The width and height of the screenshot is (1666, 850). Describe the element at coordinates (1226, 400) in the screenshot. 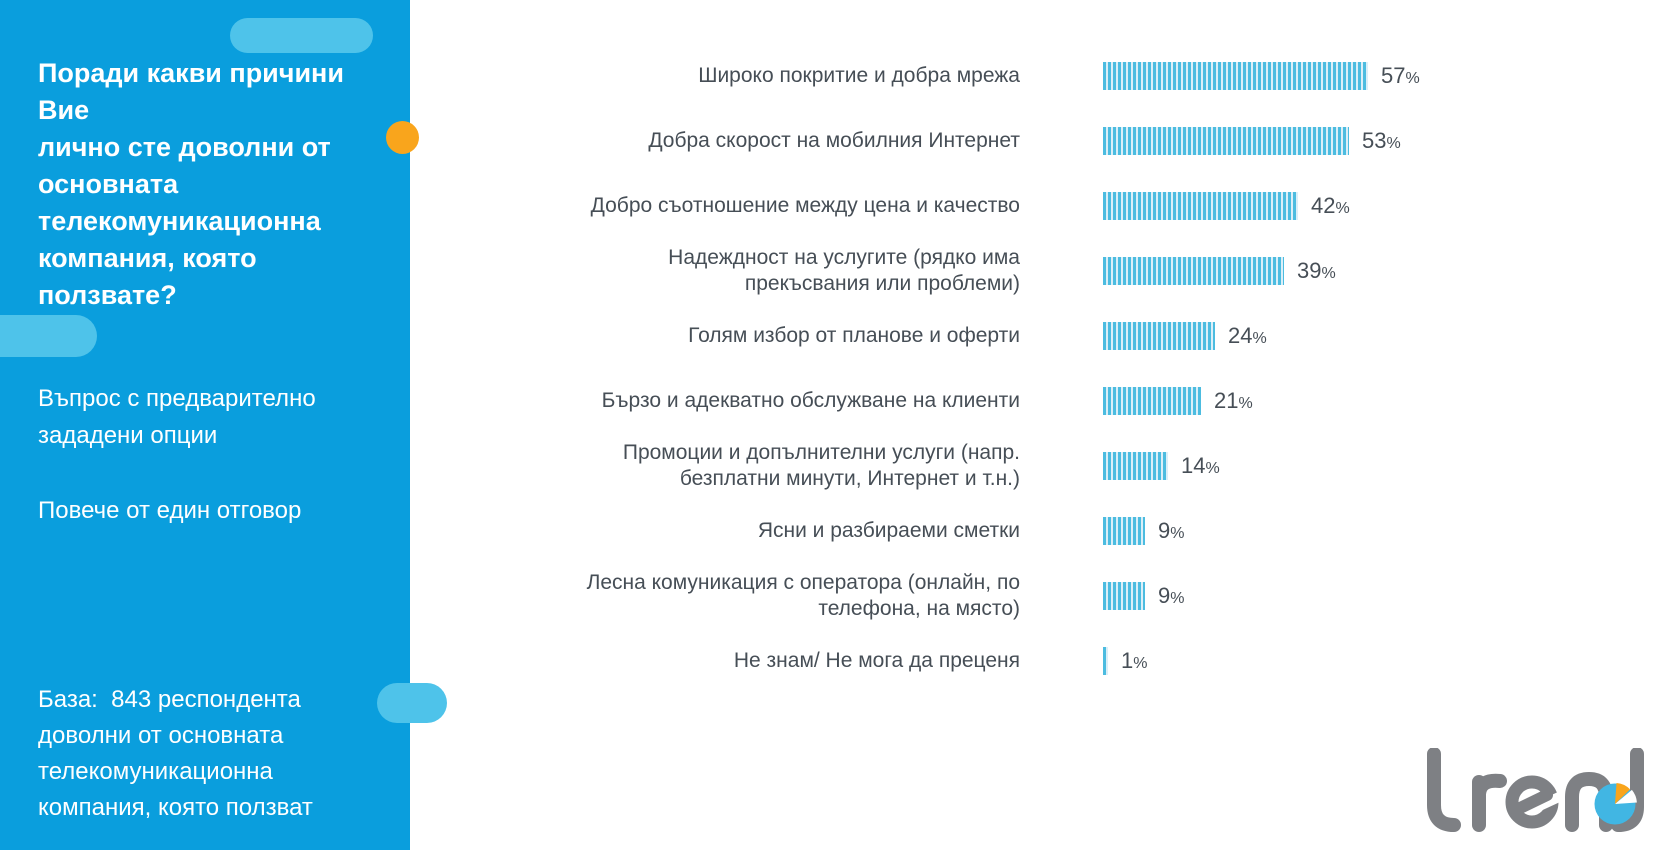

I see `bar-value-number: 21` at that location.